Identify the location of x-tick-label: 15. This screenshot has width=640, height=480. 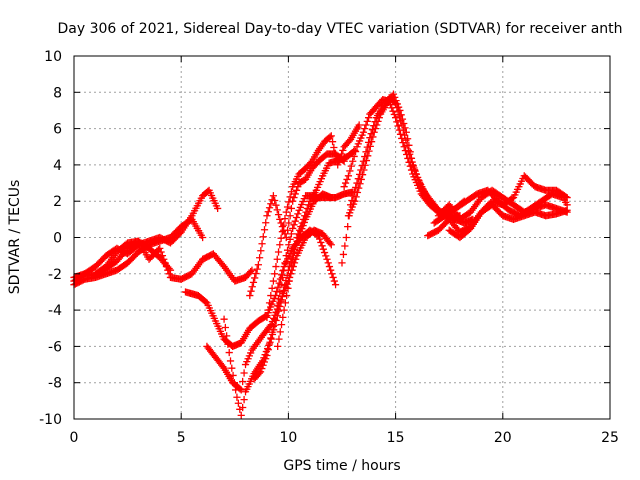
(396, 438).